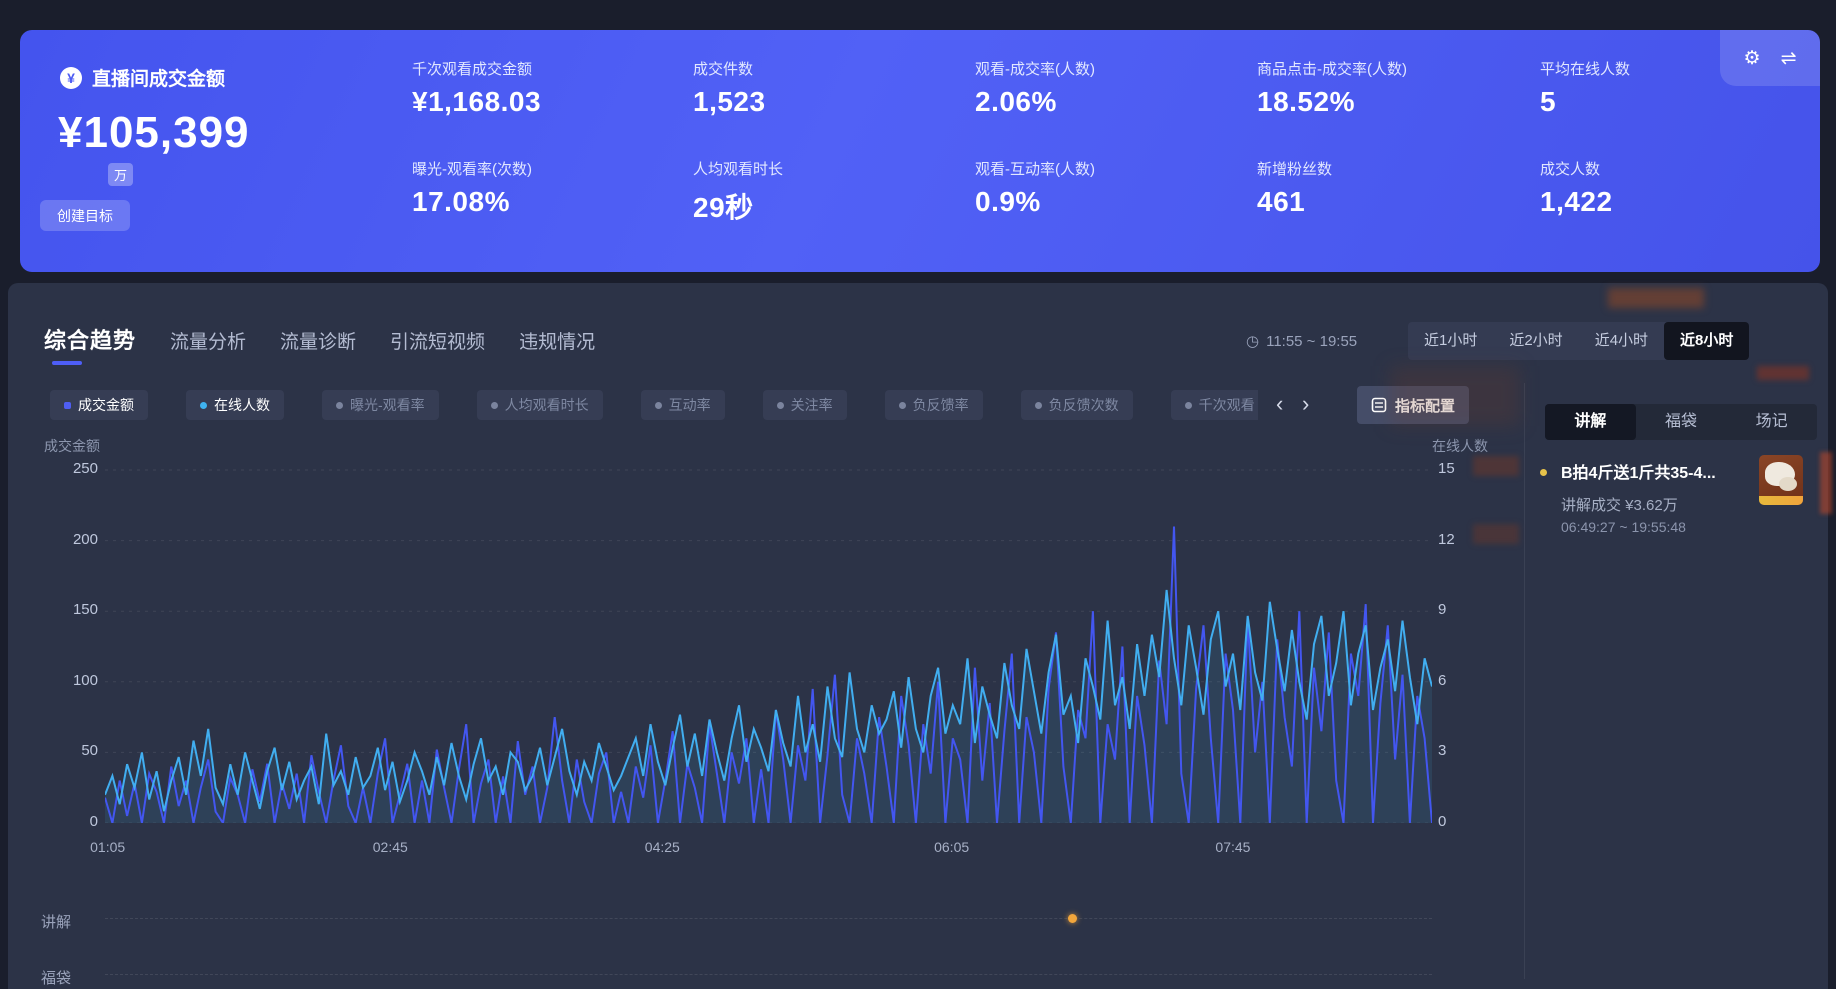  What do you see at coordinates (387, 405) in the screenshot?
I see `legend-chip-label: 曝光-观看率` at bounding box center [387, 405].